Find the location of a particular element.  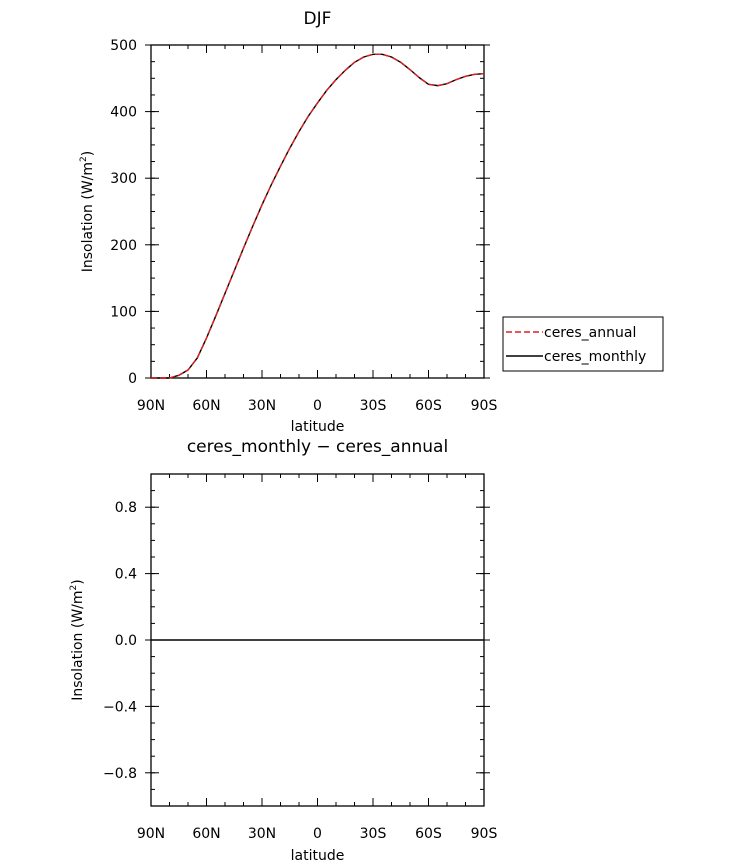

legend: ceres_annual ceres_monthly is located at coordinates (583, 344).